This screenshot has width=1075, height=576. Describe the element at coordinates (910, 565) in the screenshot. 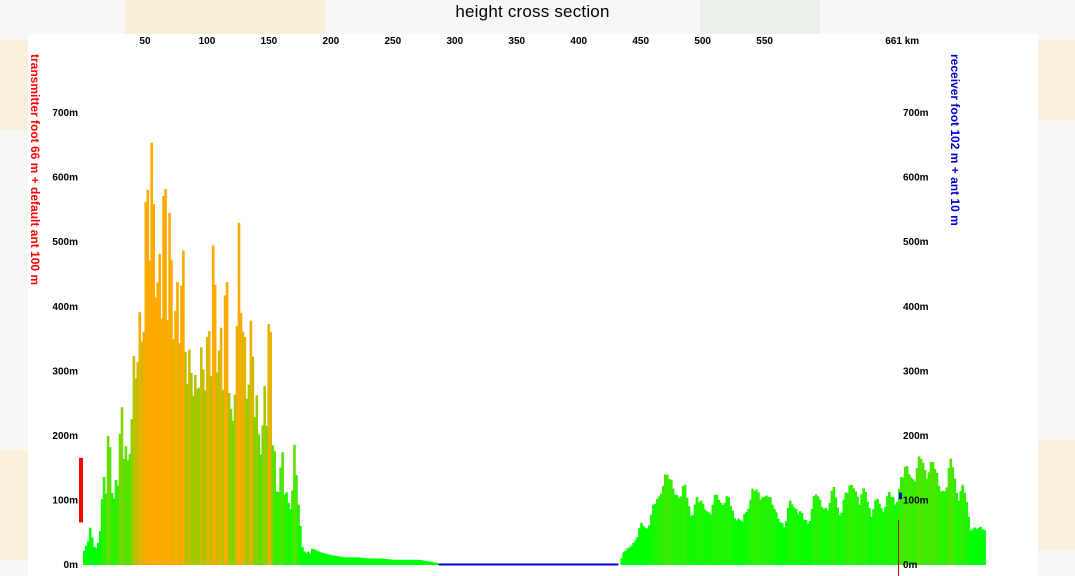

I see `y-tick-label-right: 0m` at that location.